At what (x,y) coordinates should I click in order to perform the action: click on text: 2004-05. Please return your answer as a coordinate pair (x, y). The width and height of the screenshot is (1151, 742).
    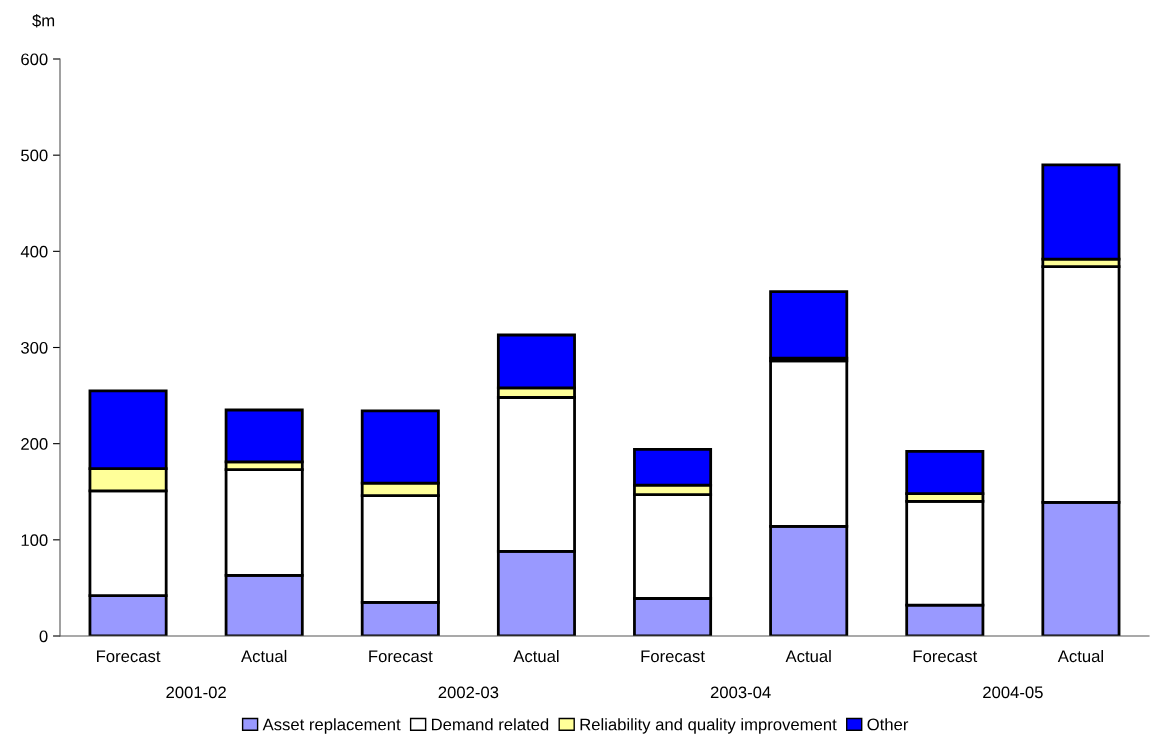
    Looking at the image, I should click on (1013, 692).